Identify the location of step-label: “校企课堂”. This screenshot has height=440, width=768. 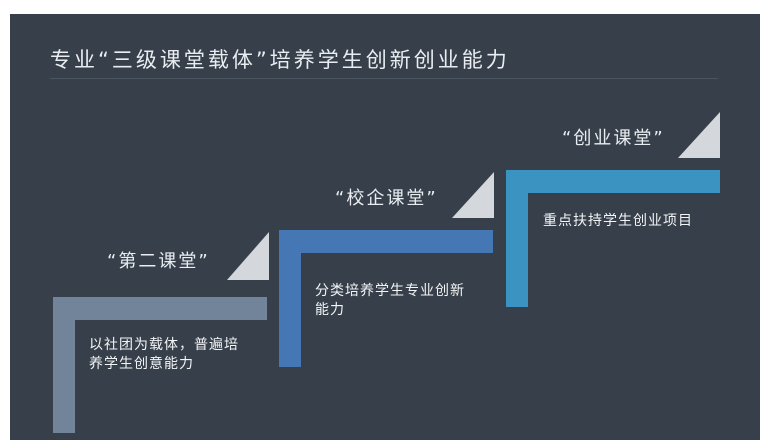
(386, 198).